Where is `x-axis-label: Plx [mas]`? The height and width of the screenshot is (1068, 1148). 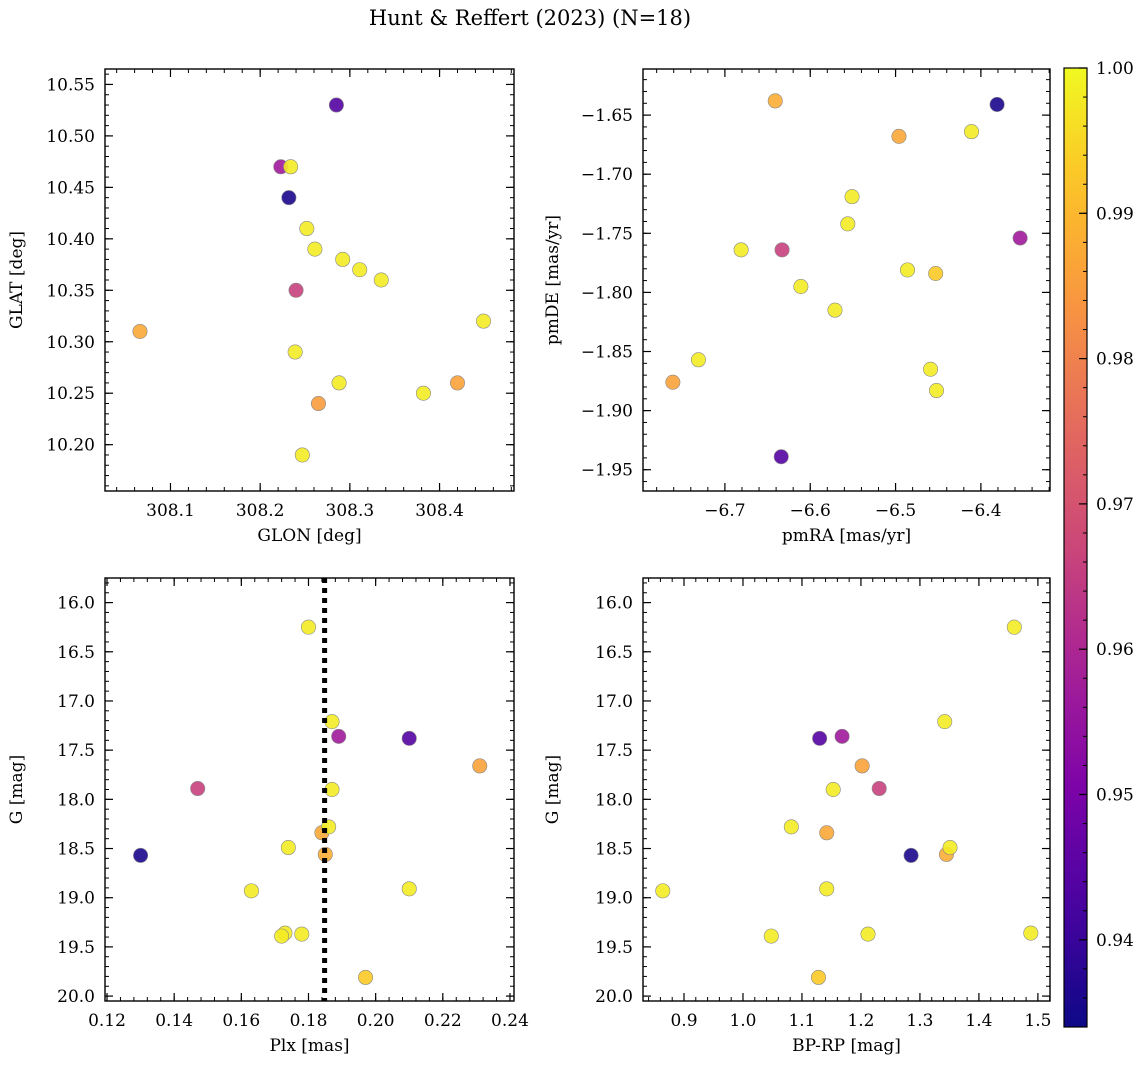
x-axis-label: Plx [mas] is located at coordinates (309, 1046).